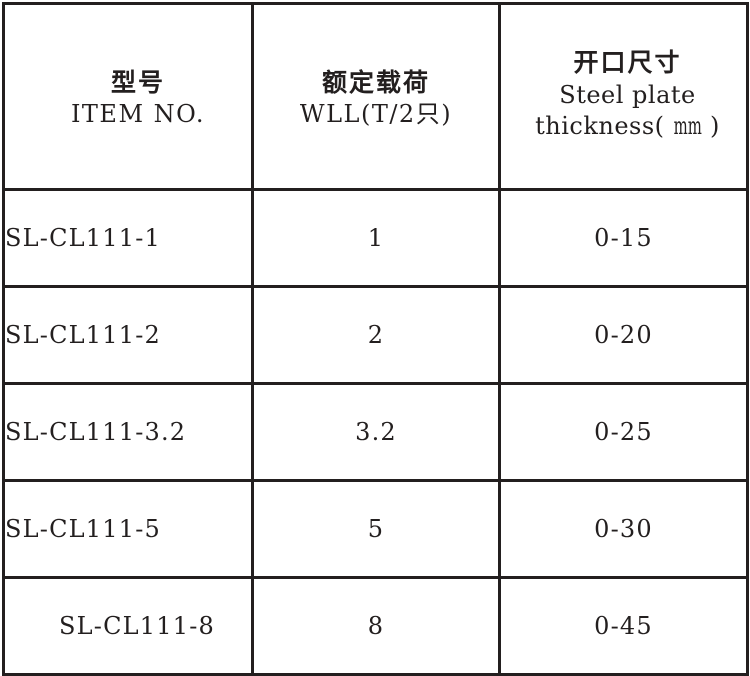 The height and width of the screenshot is (676, 750). I want to click on cell-thickness-text: 0-15, so click(623, 237).